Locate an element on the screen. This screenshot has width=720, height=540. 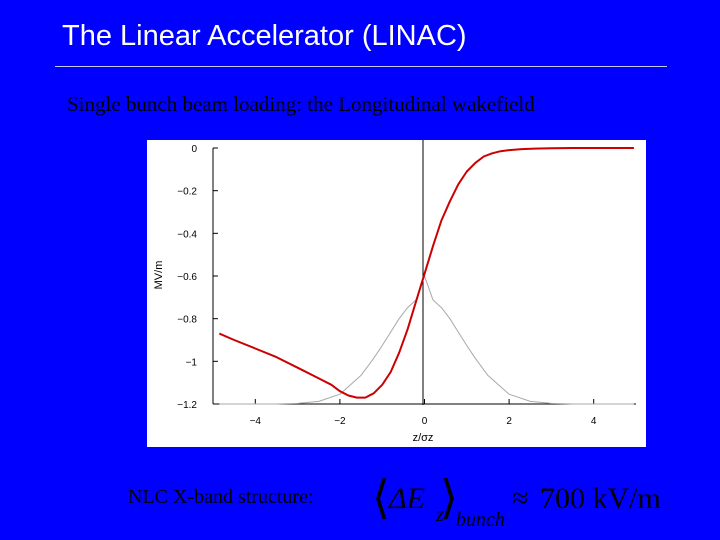
formula-value: 700 kV/m is located at coordinates (600, 498).